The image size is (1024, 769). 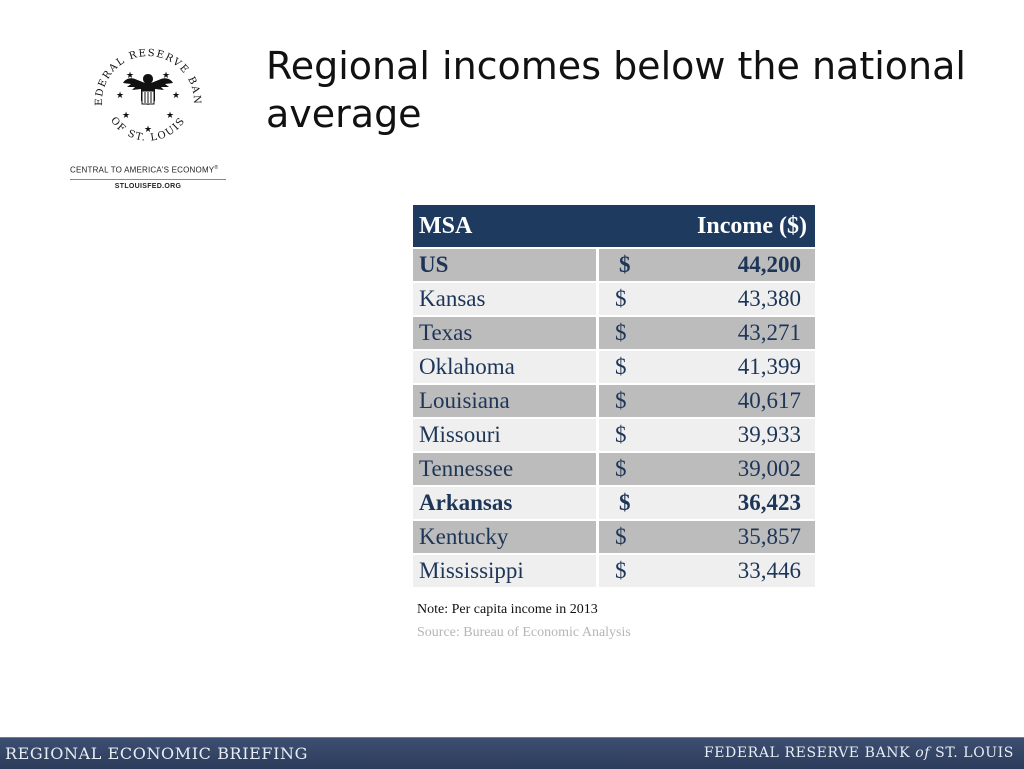 What do you see at coordinates (504, 265) in the screenshot?
I see `msa-cell: US` at bounding box center [504, 265].